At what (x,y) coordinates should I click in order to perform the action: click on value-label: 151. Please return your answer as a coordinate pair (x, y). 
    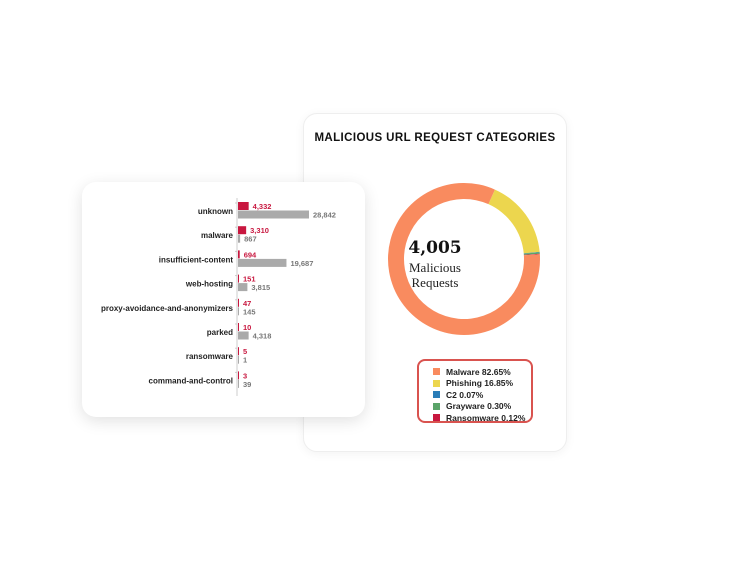
    Looking at the image, I should click on (249, 279).